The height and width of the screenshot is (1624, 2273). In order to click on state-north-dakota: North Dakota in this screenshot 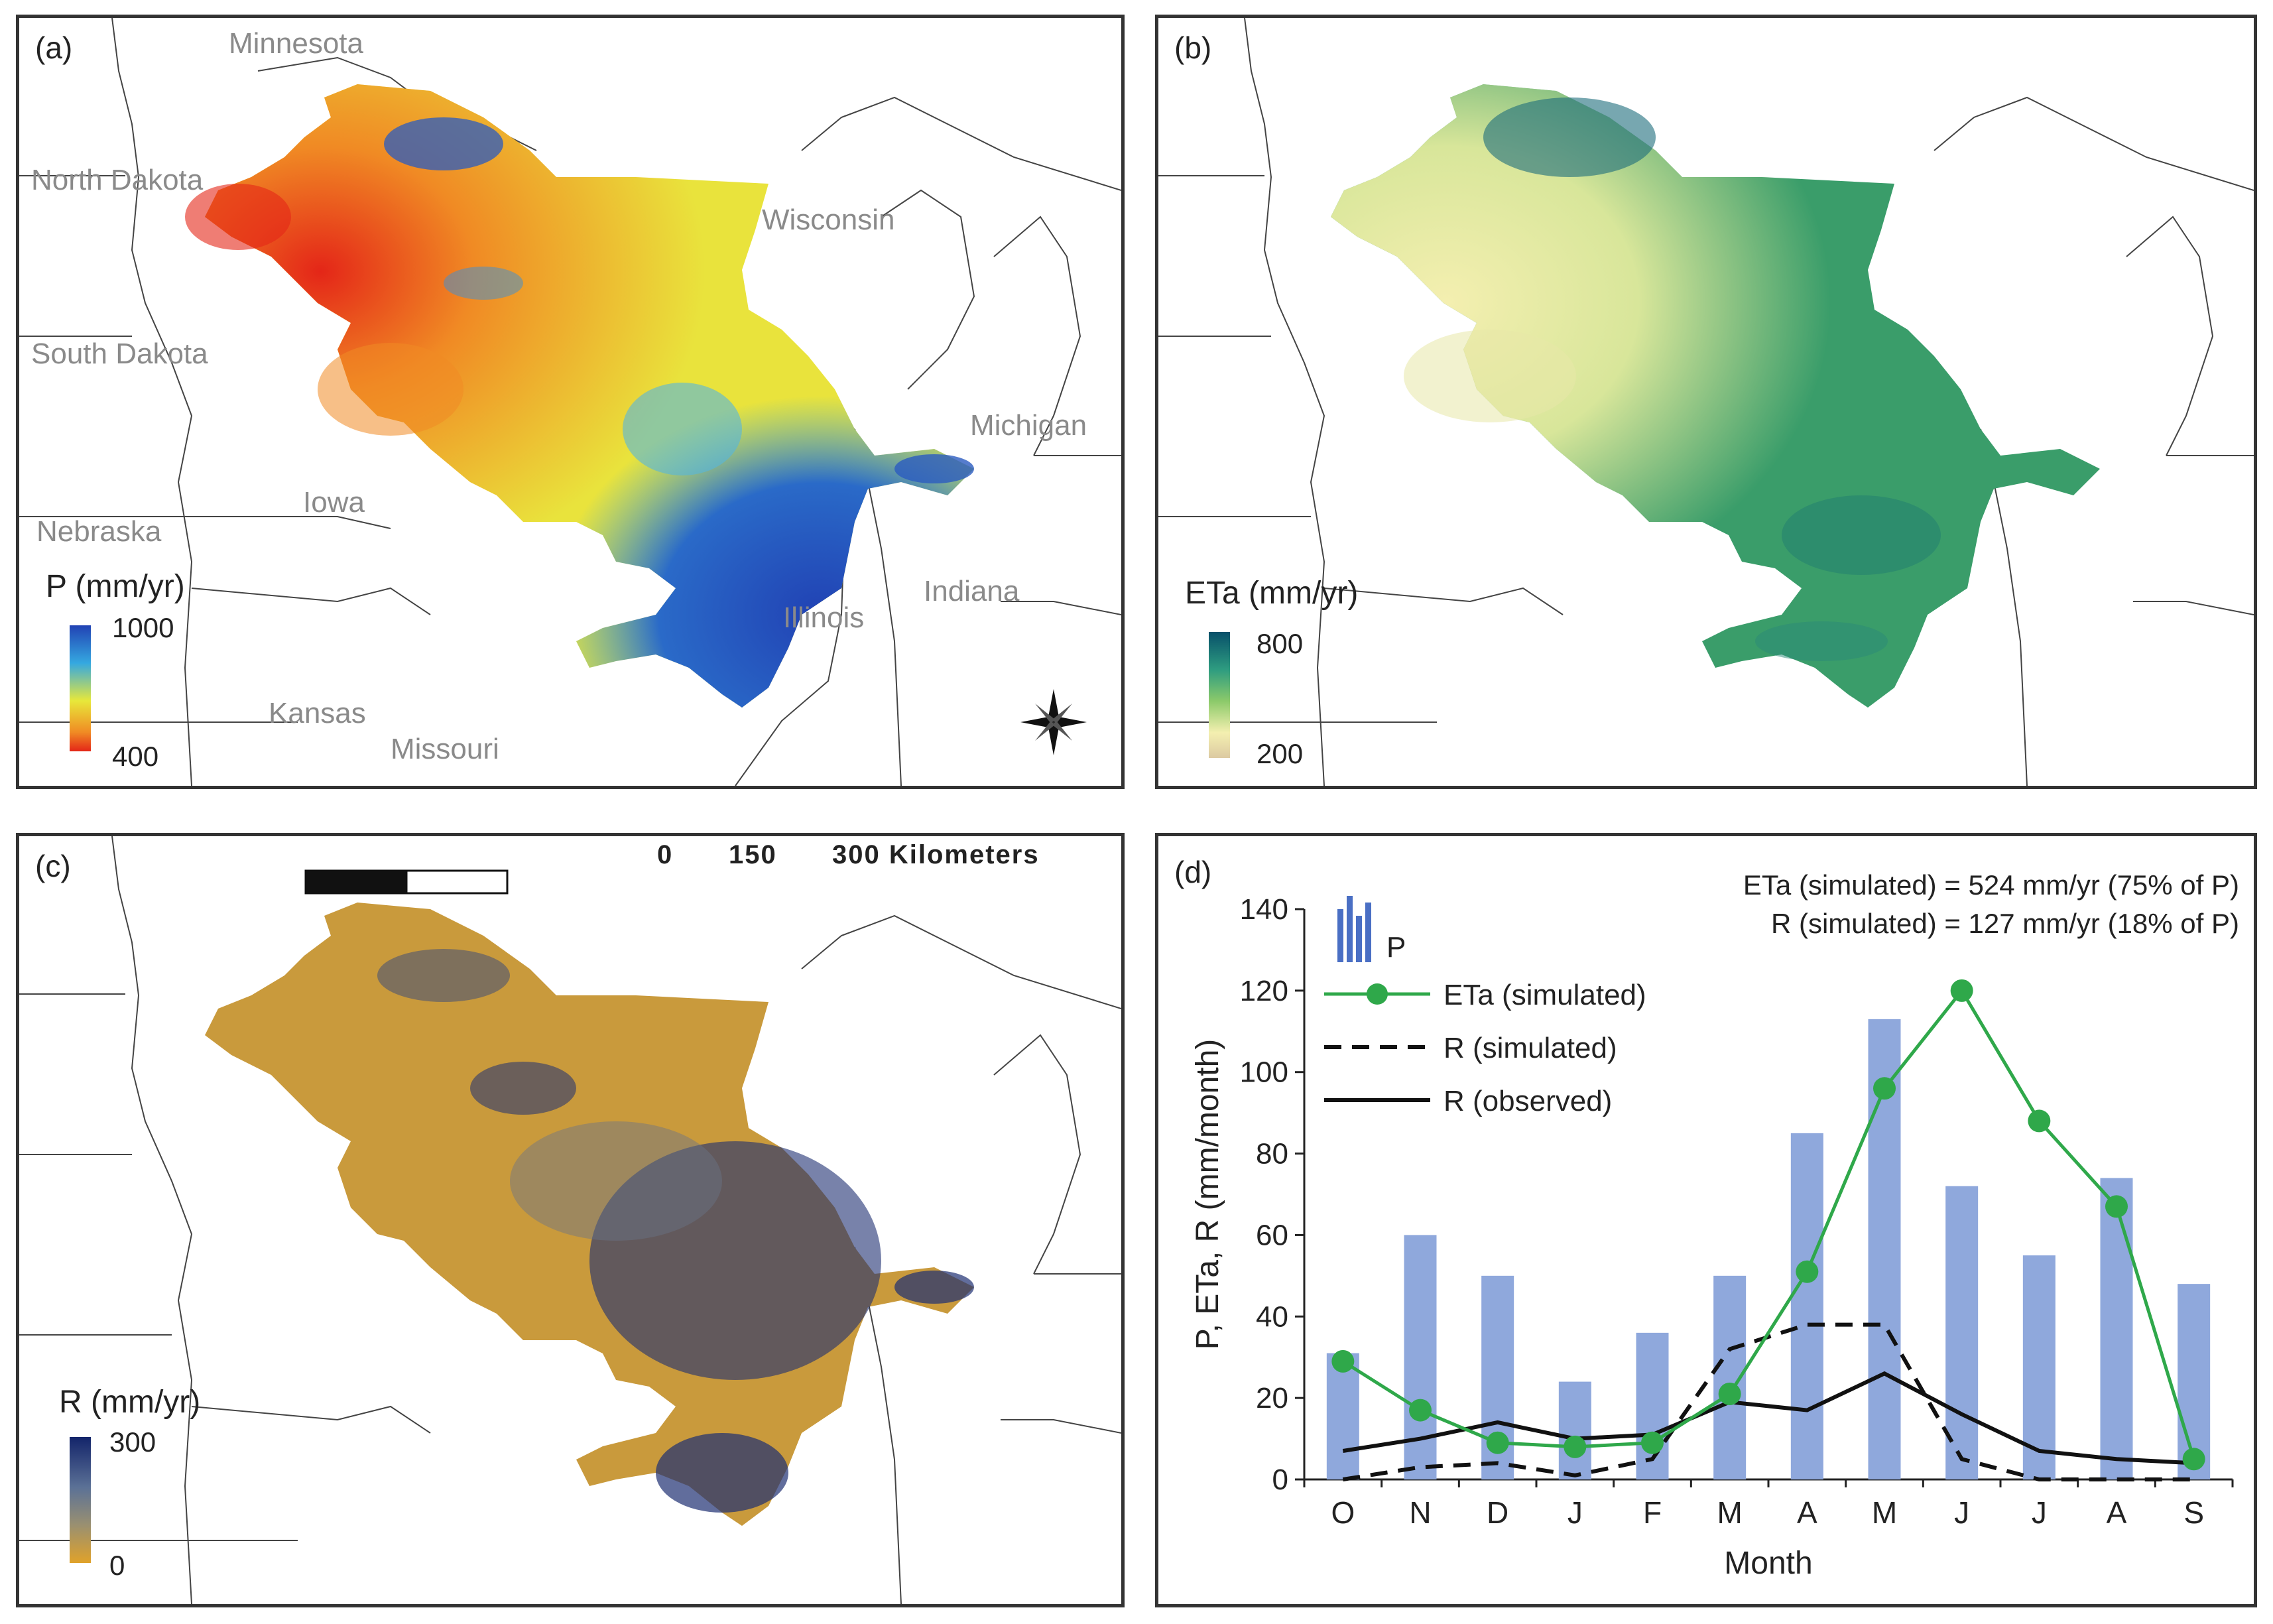, I will do `click(117, 180)`.